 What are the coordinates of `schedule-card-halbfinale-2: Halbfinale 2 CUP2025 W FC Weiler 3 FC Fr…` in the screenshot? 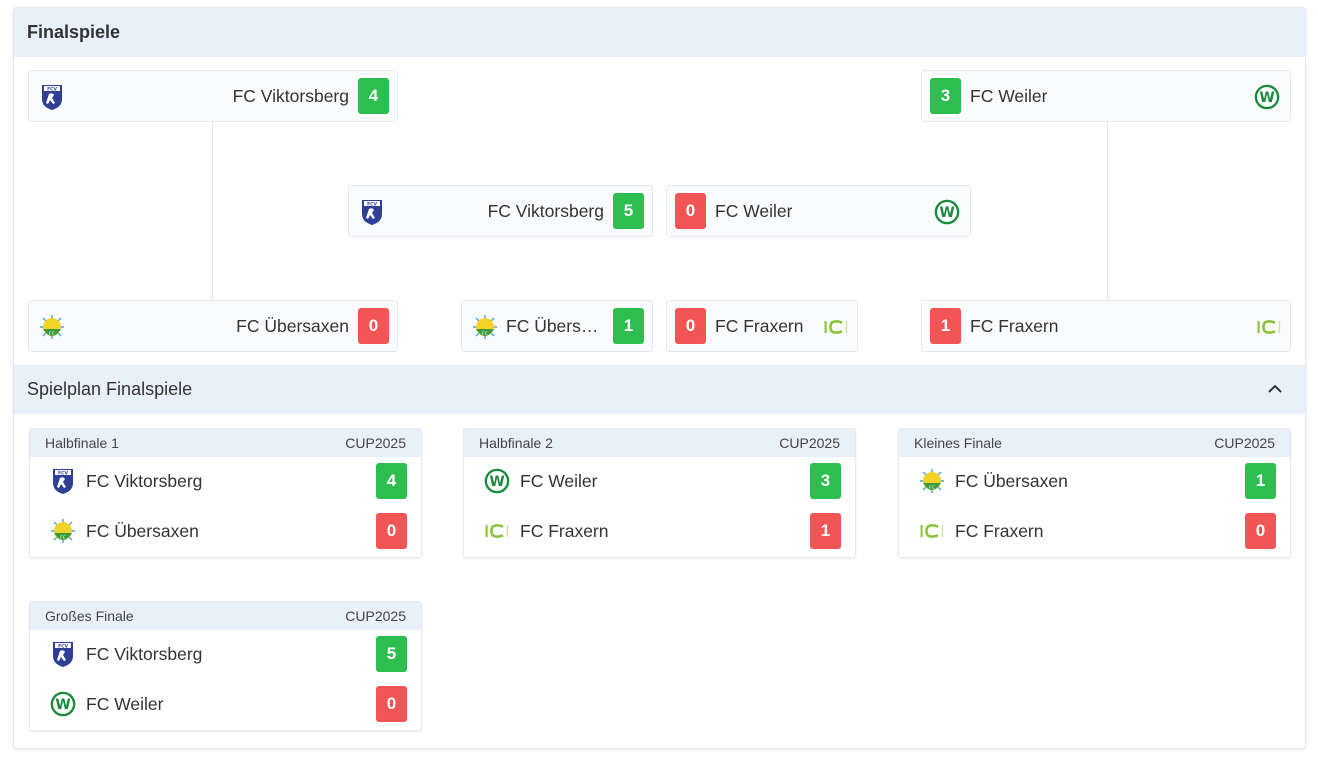 It's located at (659, 493).